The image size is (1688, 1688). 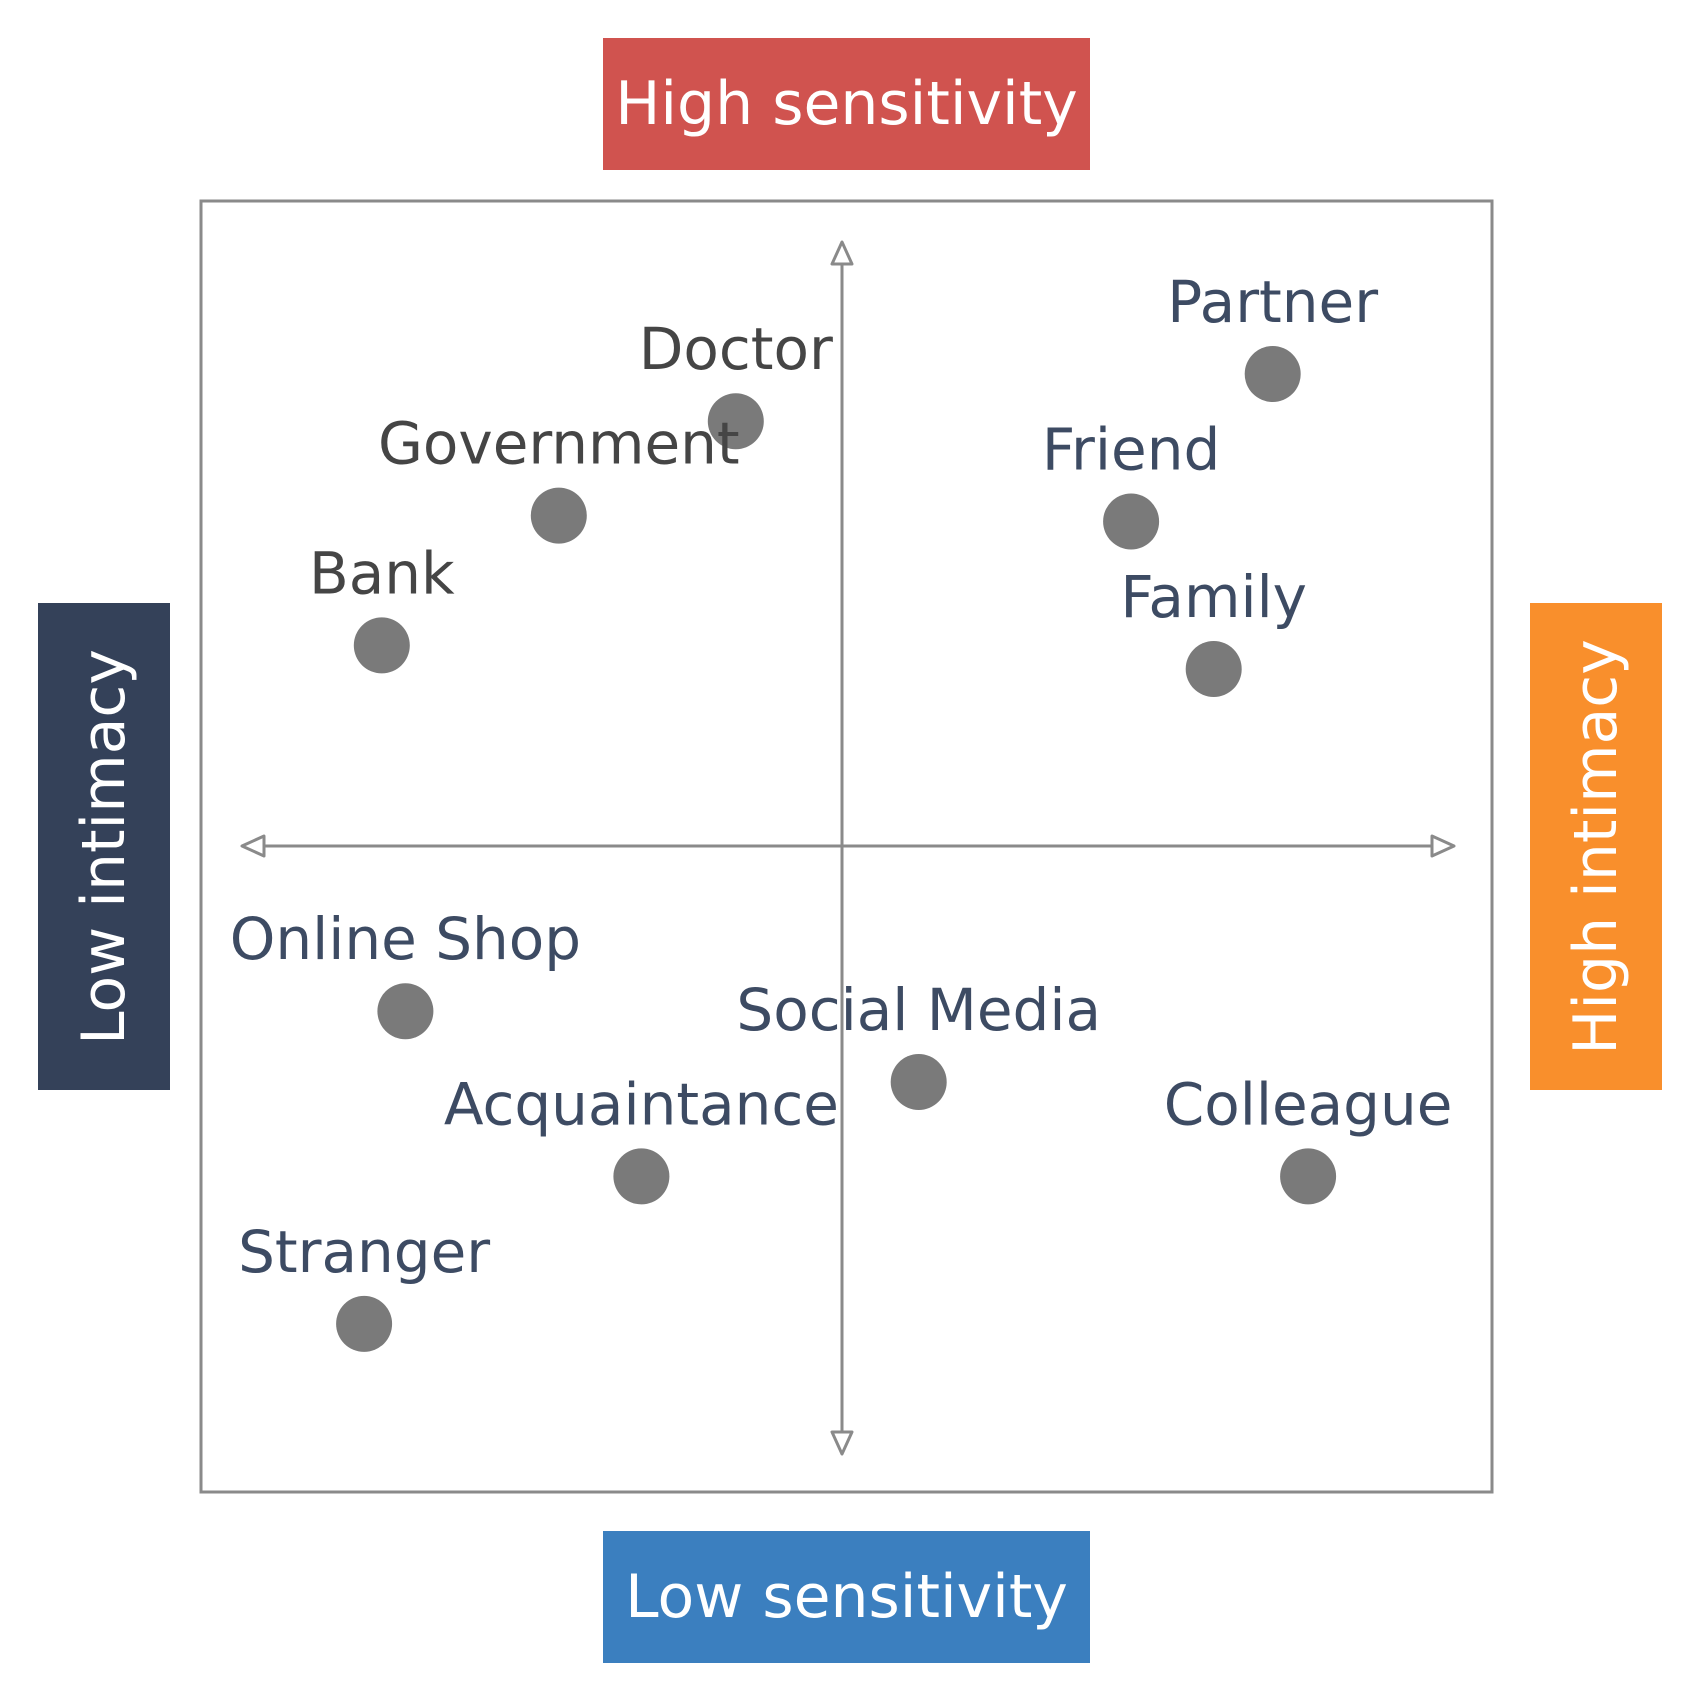 I want to click on high-intimacy-label: High intimacy, so click(x=1596, y=846).